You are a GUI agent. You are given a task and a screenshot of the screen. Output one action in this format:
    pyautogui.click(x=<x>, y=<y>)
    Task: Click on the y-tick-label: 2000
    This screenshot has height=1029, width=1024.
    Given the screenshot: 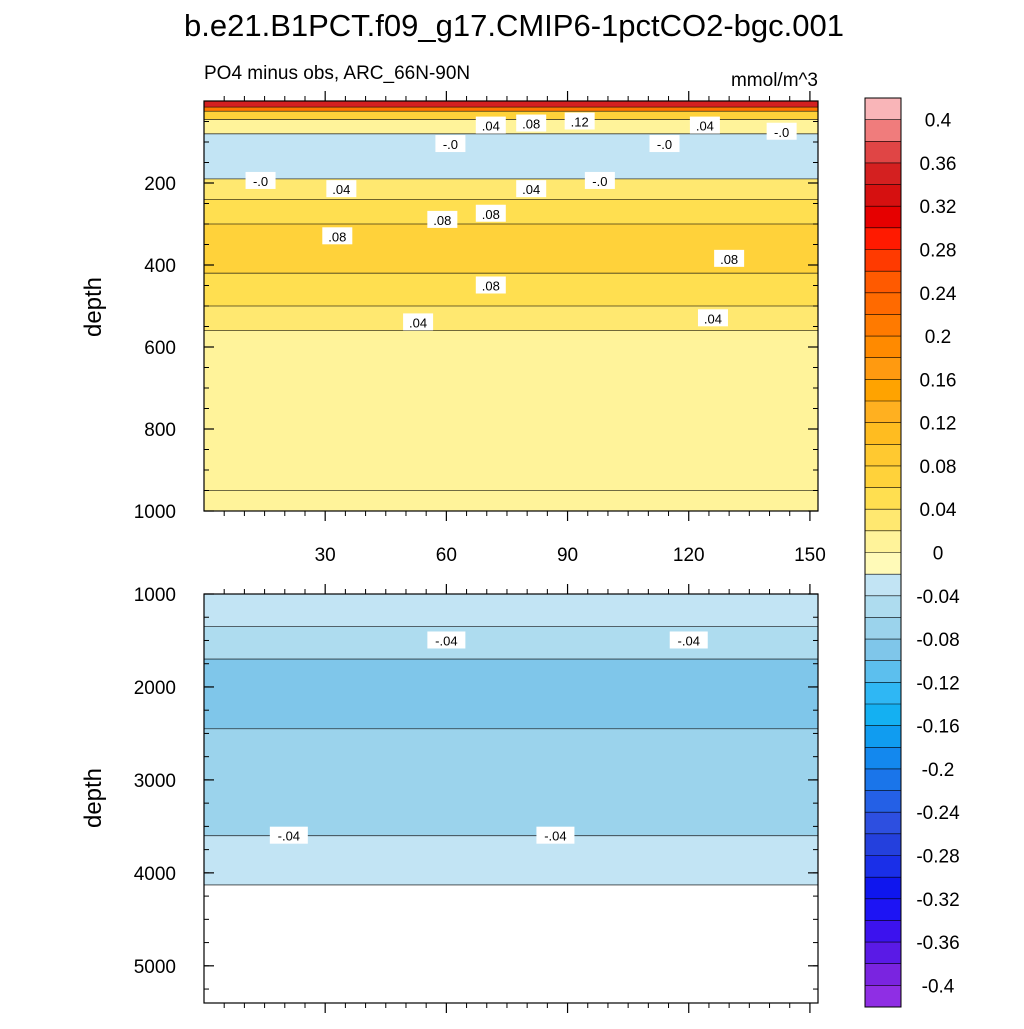 What is the action you would take?
    pyautogui.click(x=155, y=688)
    